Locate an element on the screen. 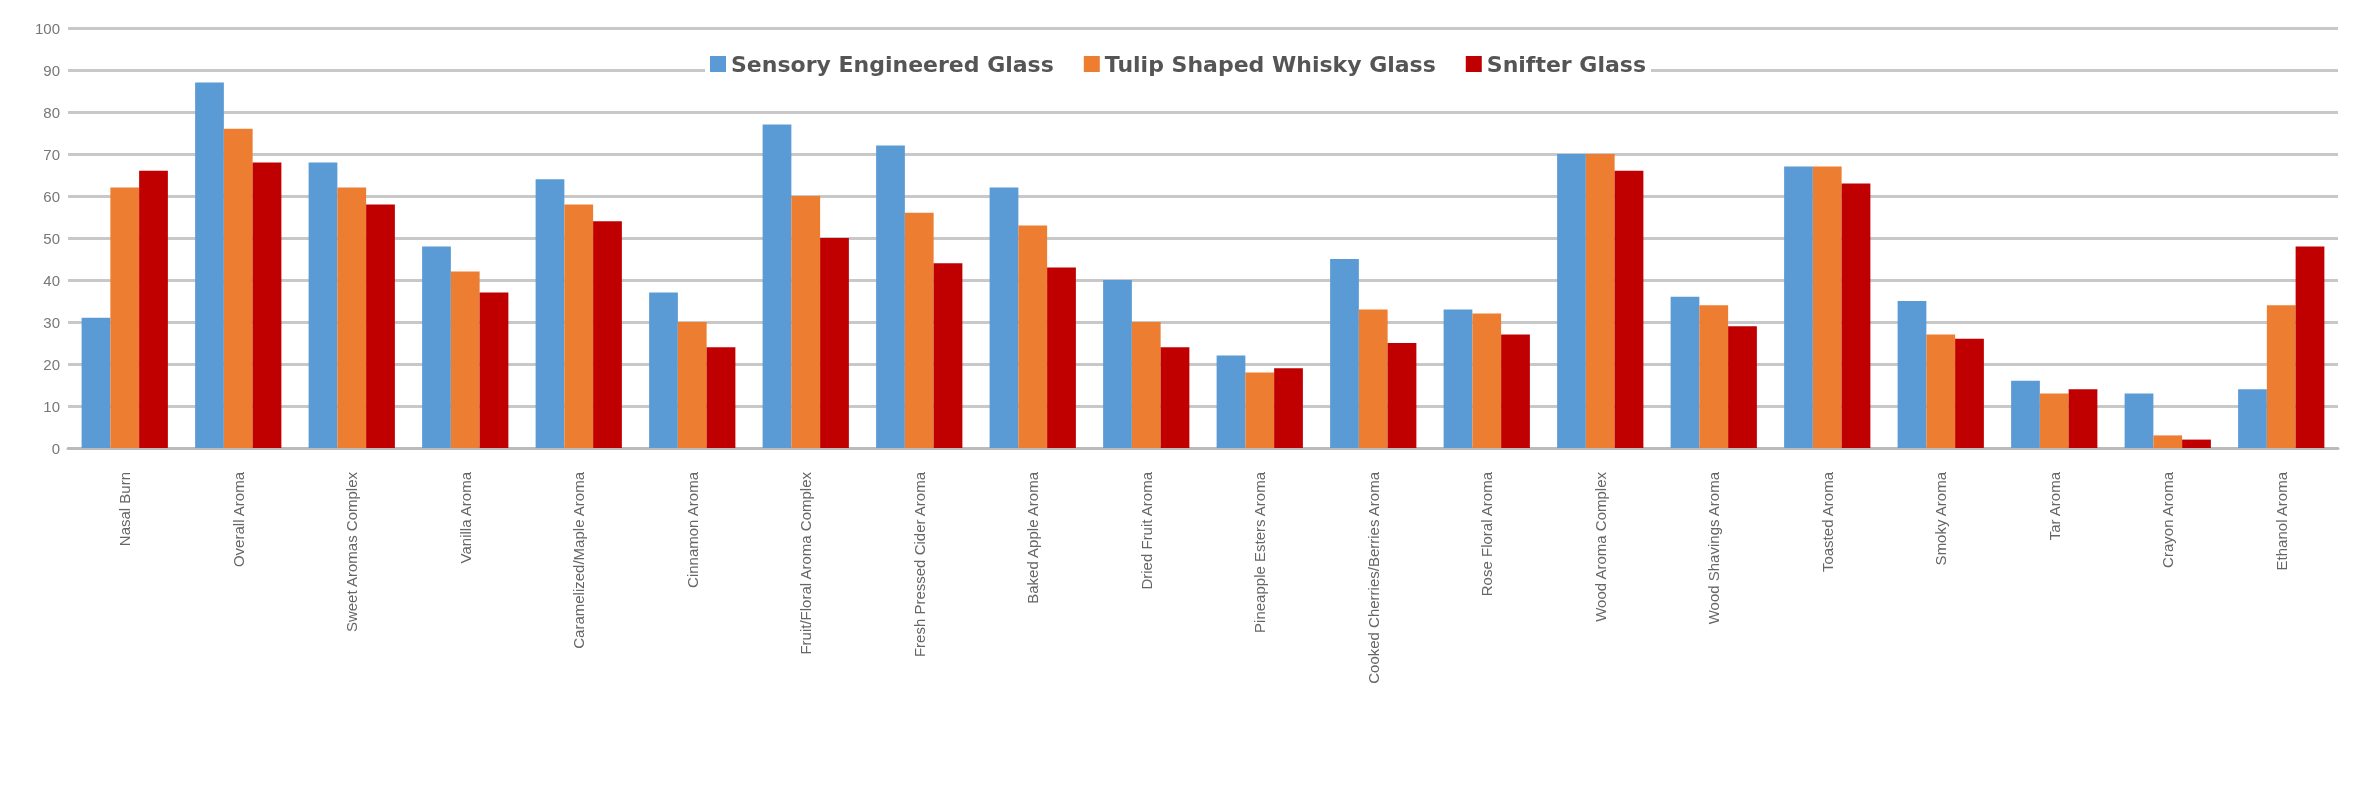 The height and width of the screenshot is (797, 2366). x-tick-label: Overall Aroma is located at coordinates (238, 519).